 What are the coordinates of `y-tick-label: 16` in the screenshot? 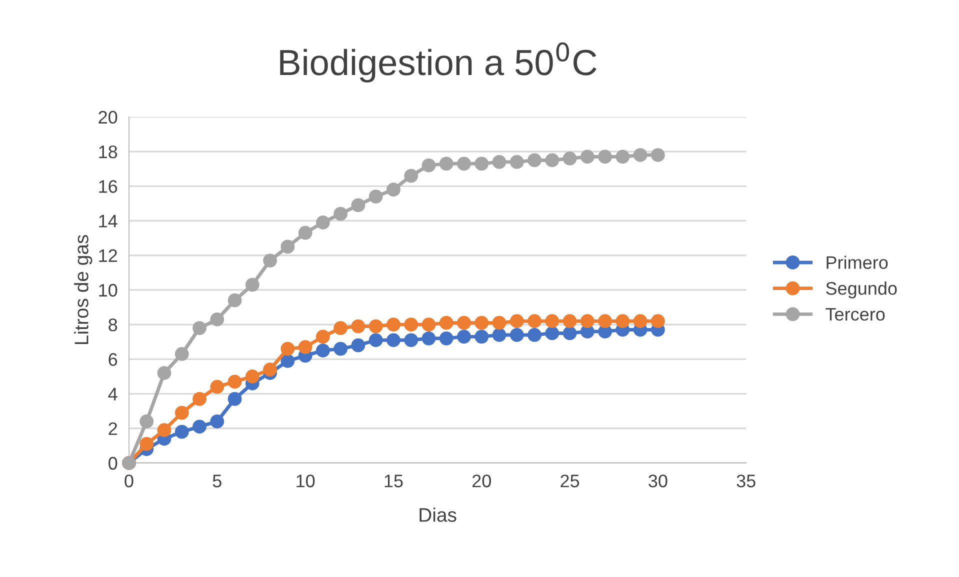 It's located at (108, 186).